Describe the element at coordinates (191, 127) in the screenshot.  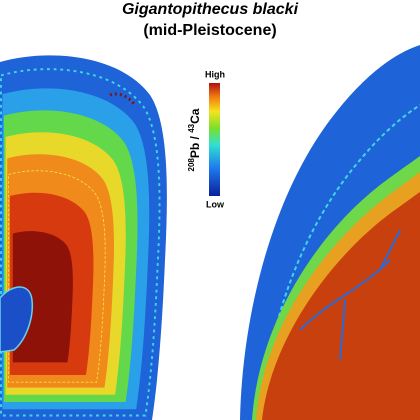
I see `label-sup: 43` at that location.